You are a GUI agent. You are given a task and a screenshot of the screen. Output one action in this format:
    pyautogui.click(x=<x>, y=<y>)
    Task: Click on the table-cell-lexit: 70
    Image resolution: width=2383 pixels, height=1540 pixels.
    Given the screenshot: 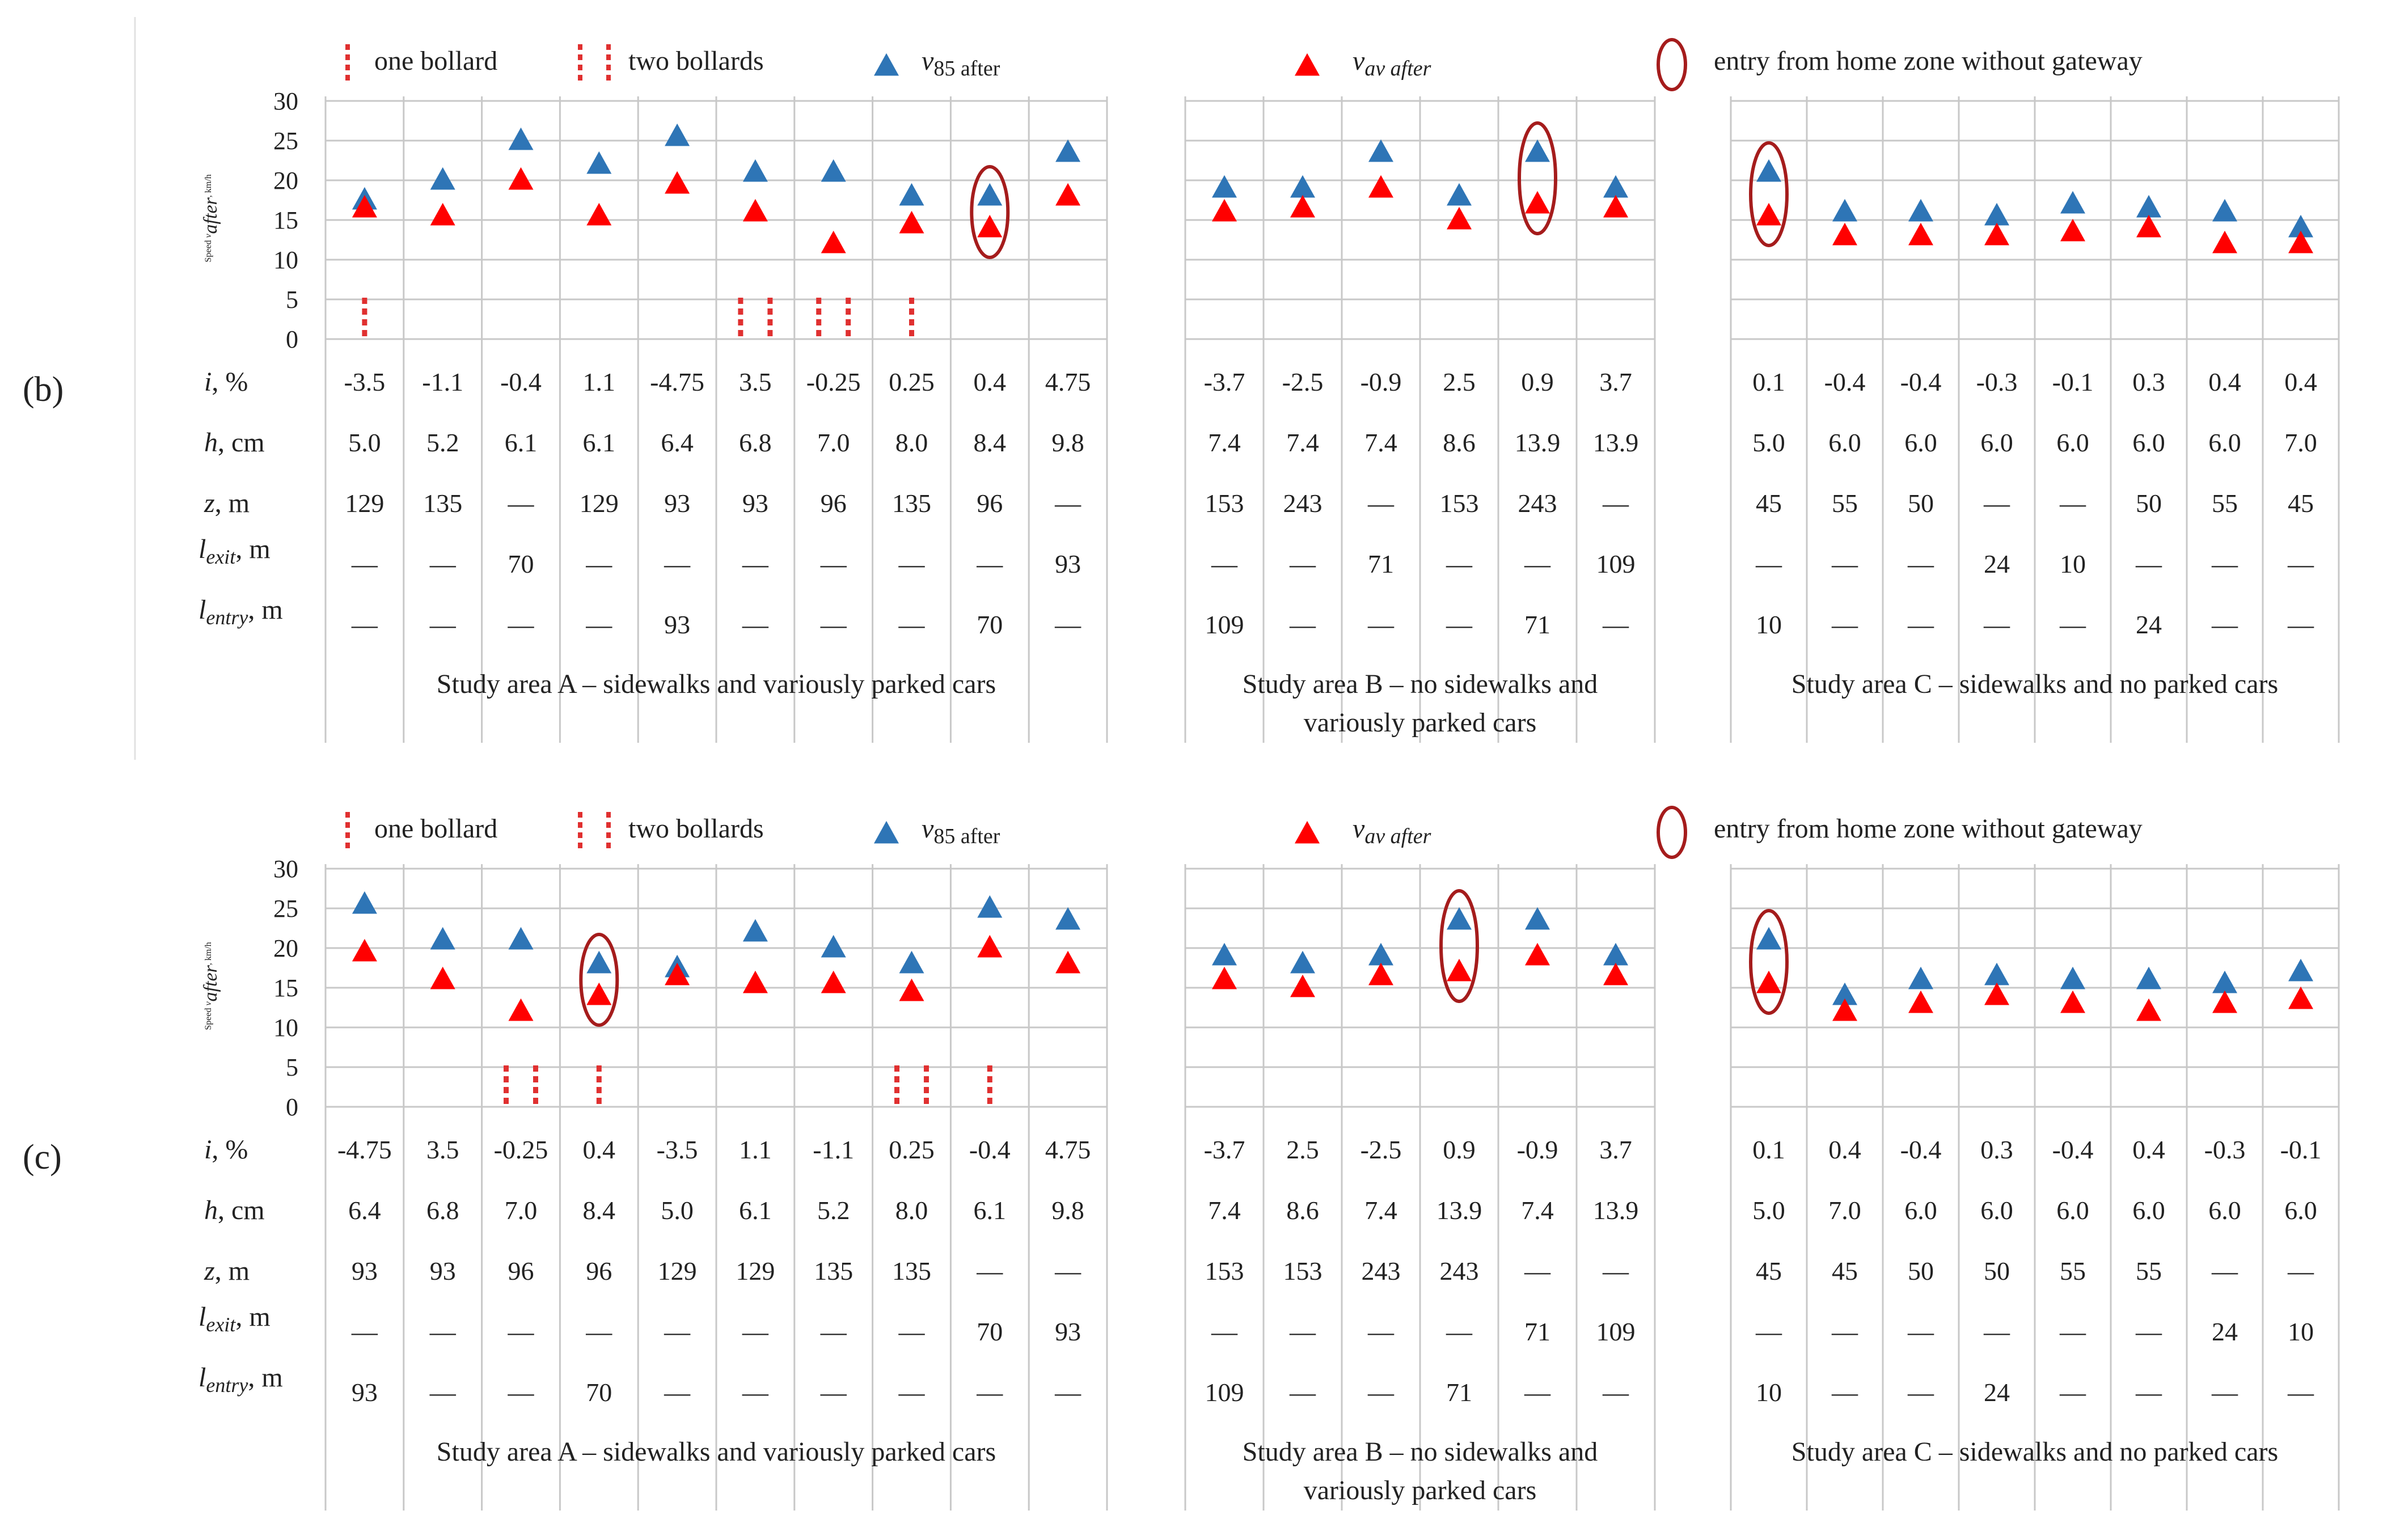 What is the action you would take?
    pyautogui.click(x=990, y=1331)
    